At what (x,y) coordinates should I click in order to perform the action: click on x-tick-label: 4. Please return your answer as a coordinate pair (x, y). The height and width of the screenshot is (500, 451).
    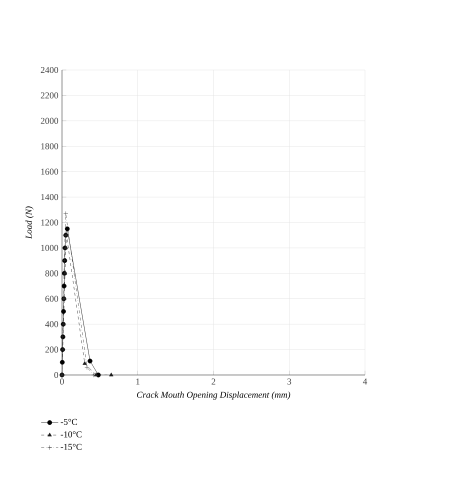
    Looking at the image, I should click on (365, 381).